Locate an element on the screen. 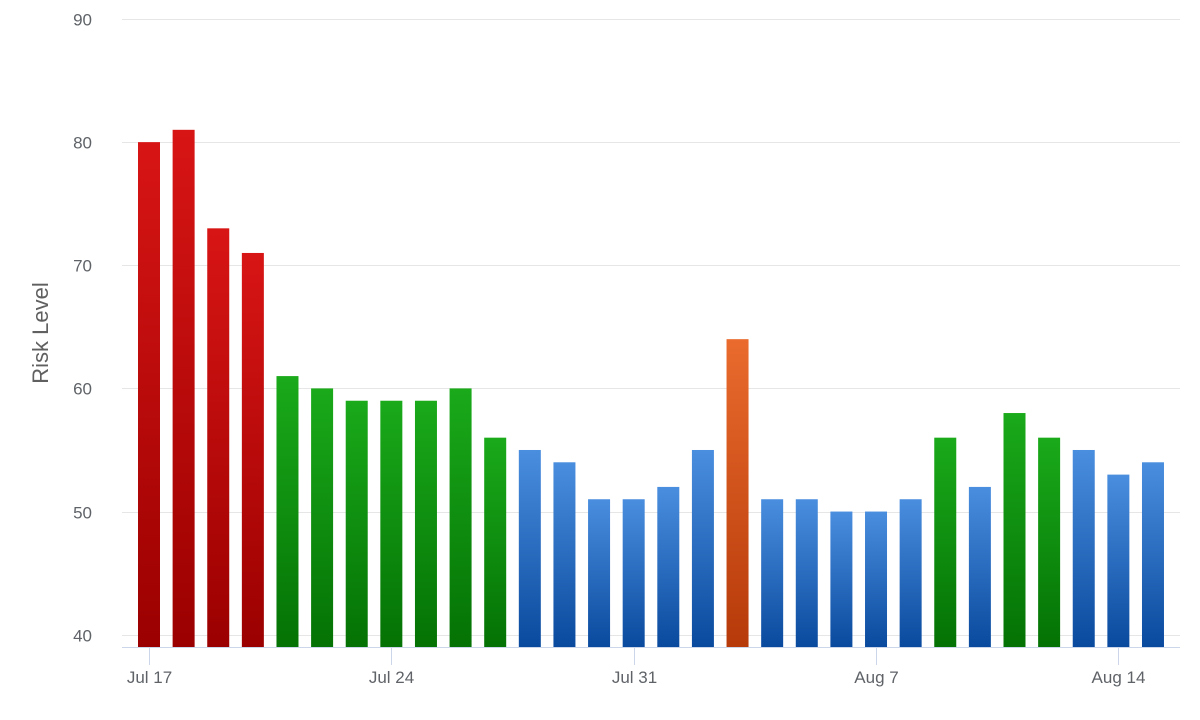 Image resolution: width=1200 pixels, height=720 pixels. y-tick-label: 40 is located at coordinates (82, 636).